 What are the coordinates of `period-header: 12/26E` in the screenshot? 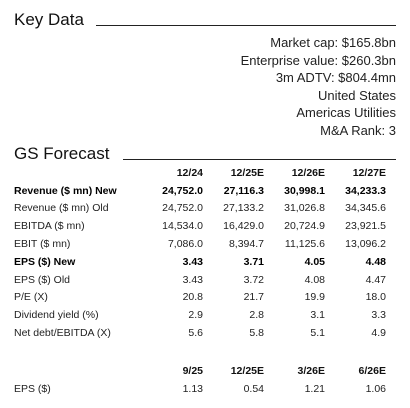 It's located at (308, 172).